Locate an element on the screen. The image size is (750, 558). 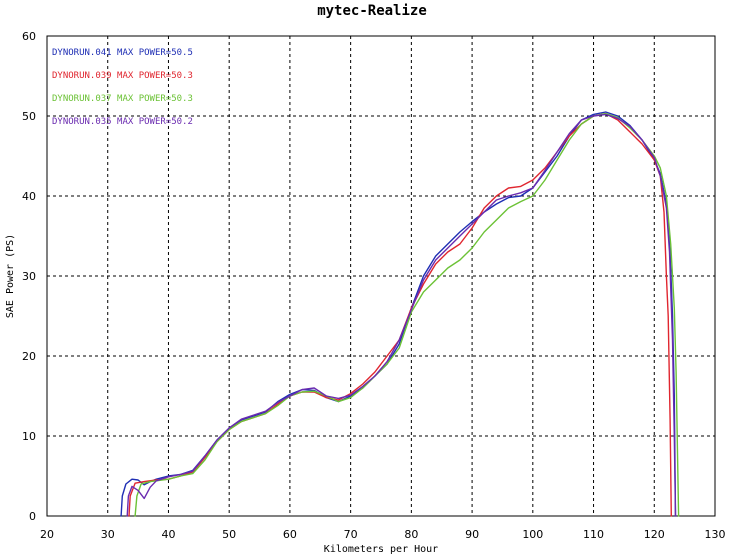
x-tick-label: 60 is located at coordinates (290, 534).